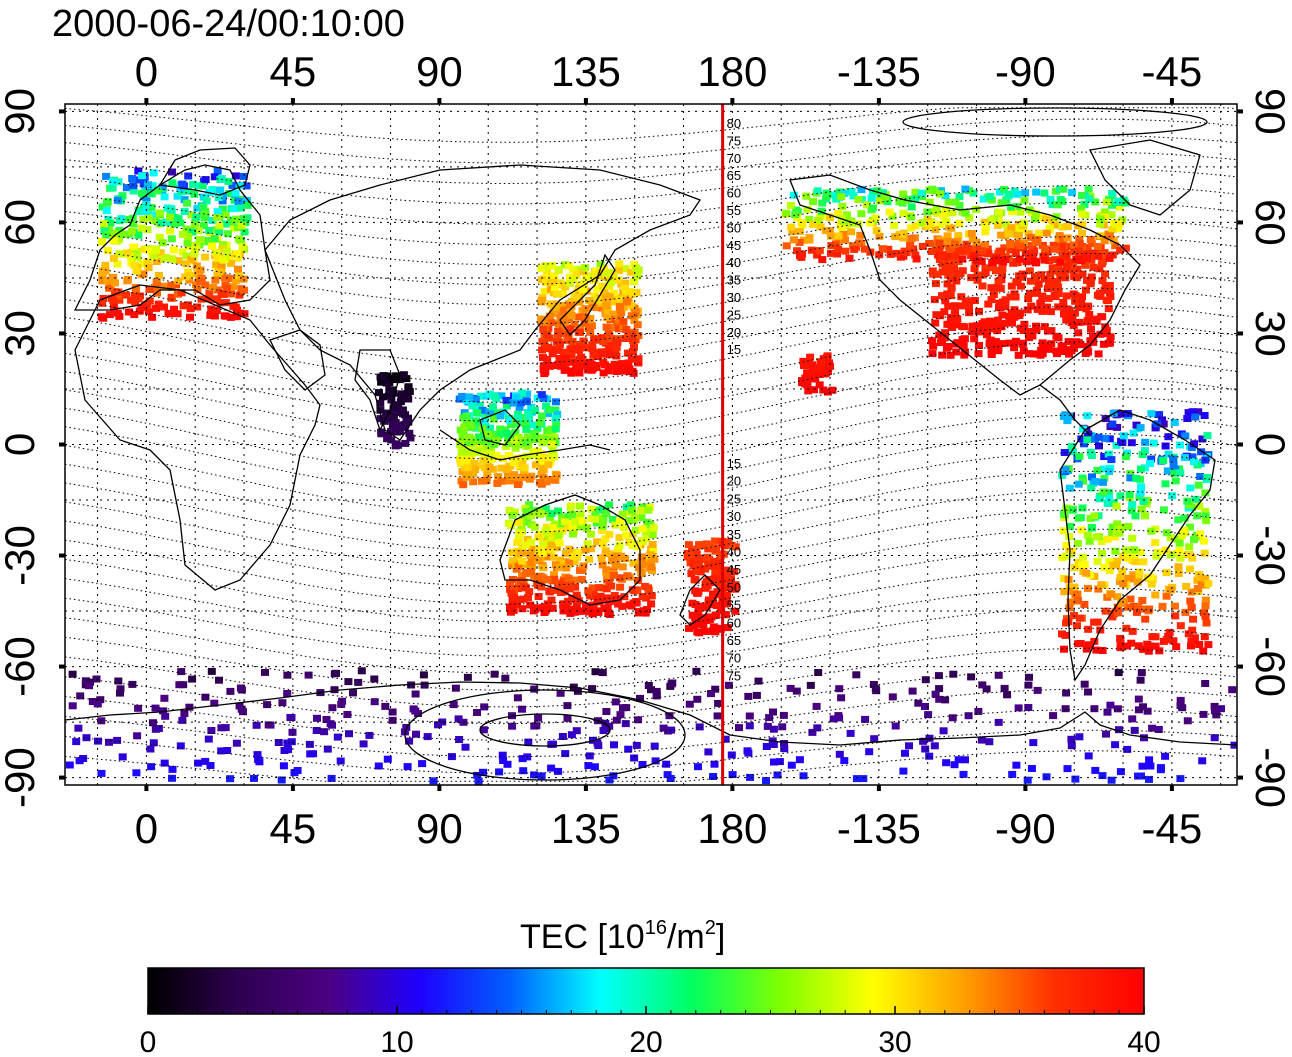 This screenshot has height=1057, width=1292. What do you see at coordinates (651, 529) in the screenshot?
I see `mlat-contour` at bounding box center [651, 529].